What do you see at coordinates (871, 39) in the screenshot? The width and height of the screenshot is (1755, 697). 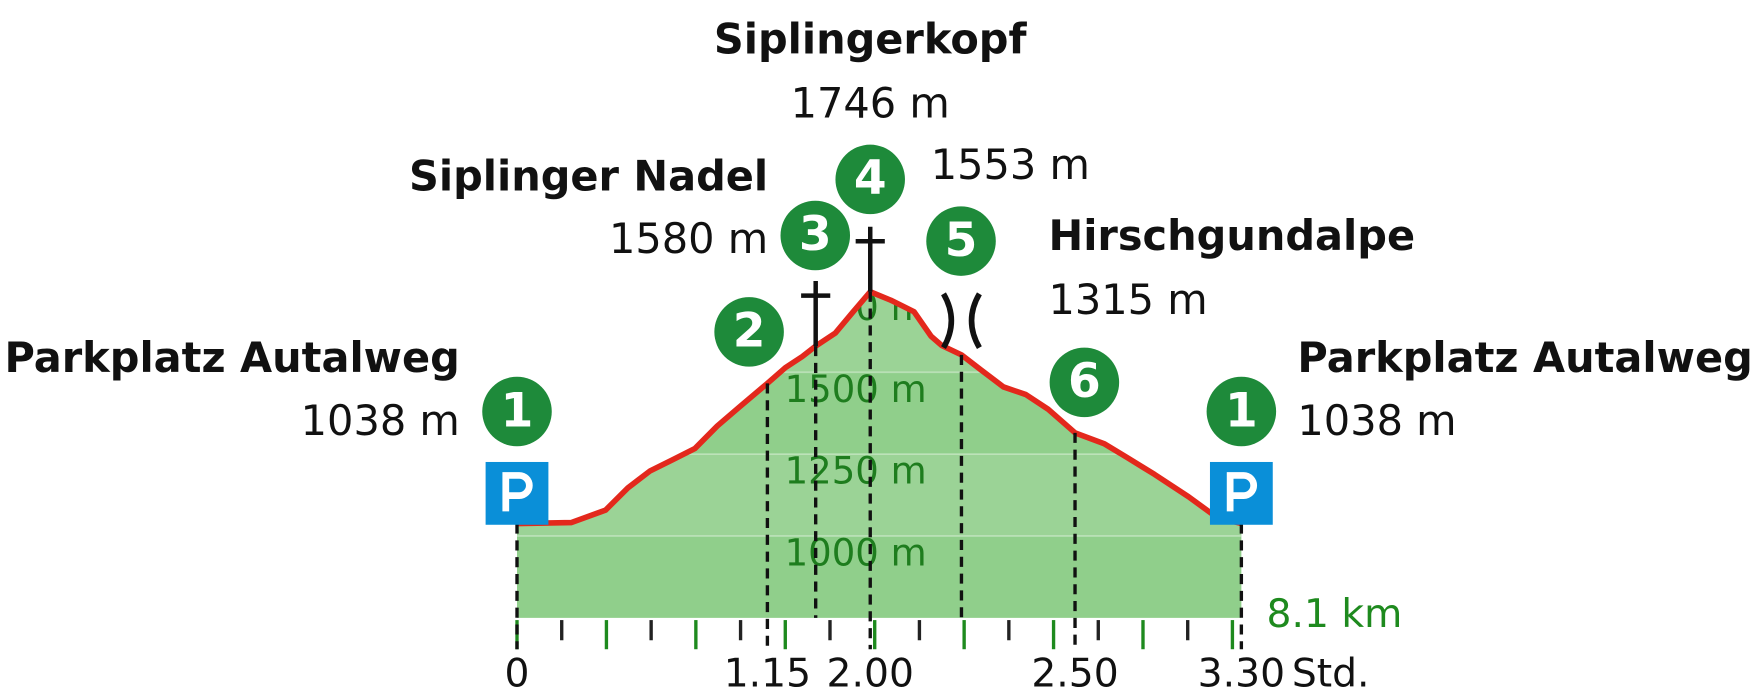 I see `waypoint-name: Siplingerkopf` at bounding box center [871, 39].